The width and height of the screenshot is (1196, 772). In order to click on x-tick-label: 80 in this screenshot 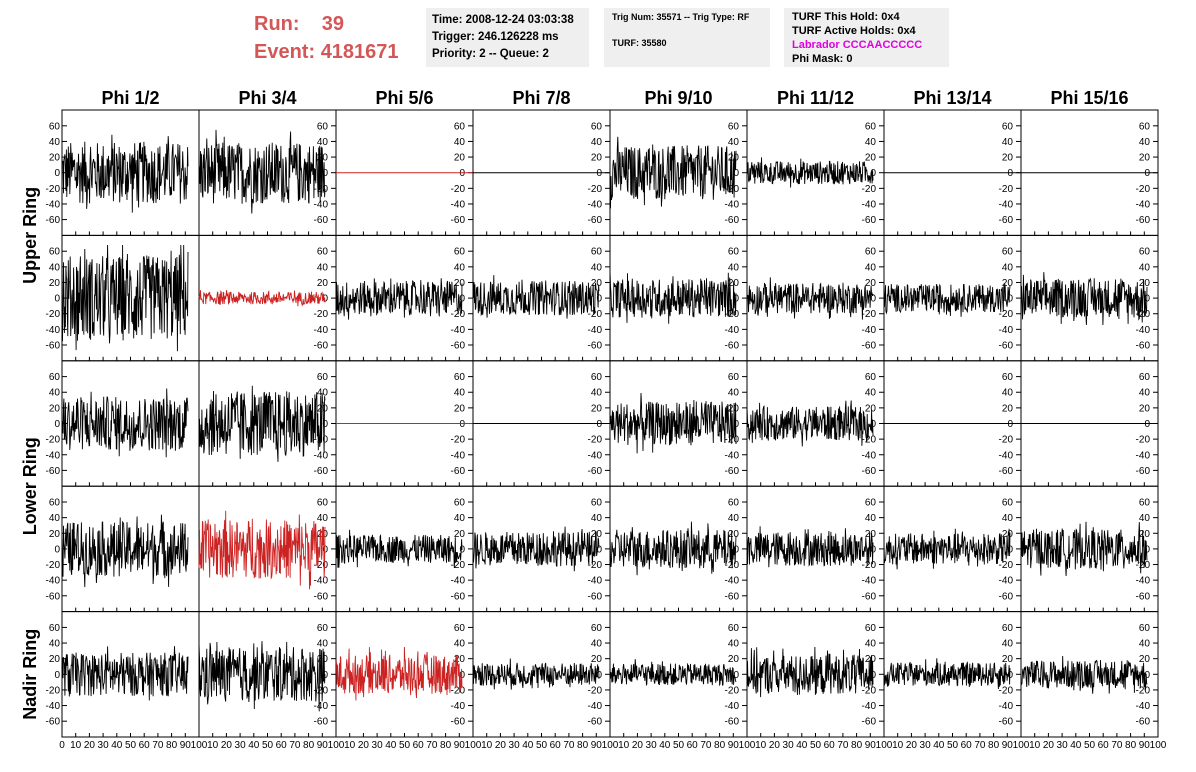, I will do `click(309, 745)`.